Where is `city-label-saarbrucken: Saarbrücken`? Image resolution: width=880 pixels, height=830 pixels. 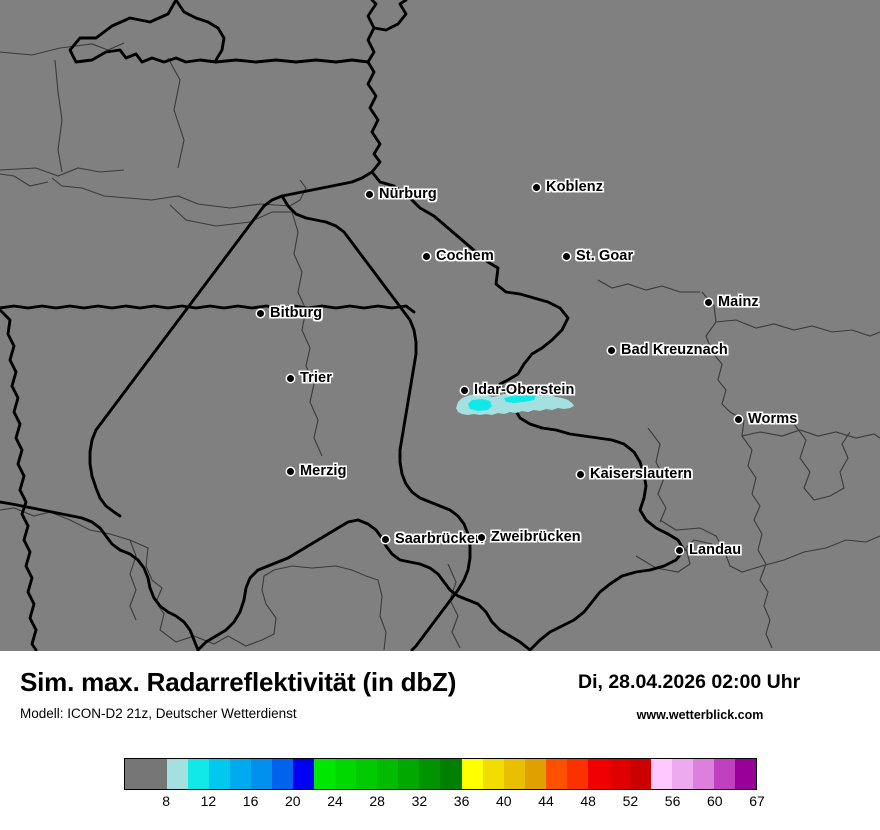
city-label-saarbrucken: Saarbrücken is located at coordinates (433, 539).